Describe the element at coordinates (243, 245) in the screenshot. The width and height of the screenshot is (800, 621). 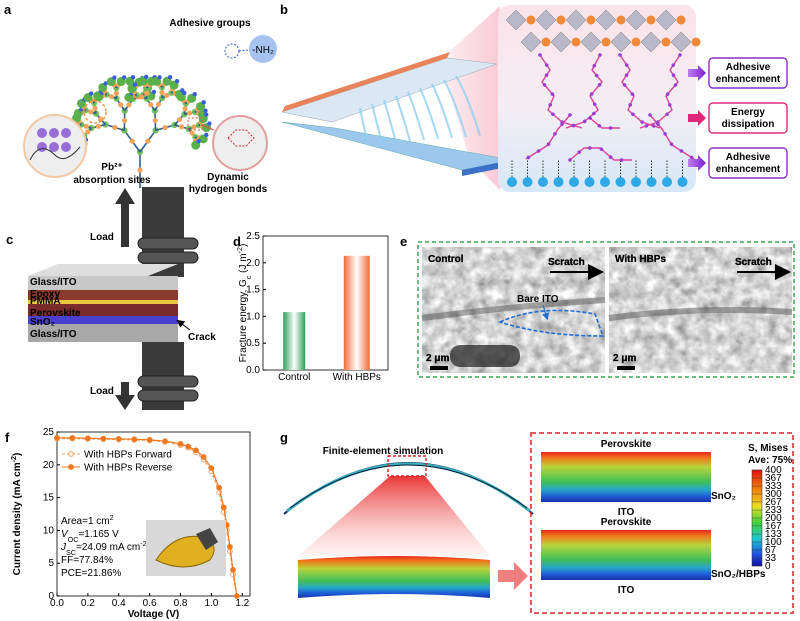
I see `y-axis-label-part: )` at that location.